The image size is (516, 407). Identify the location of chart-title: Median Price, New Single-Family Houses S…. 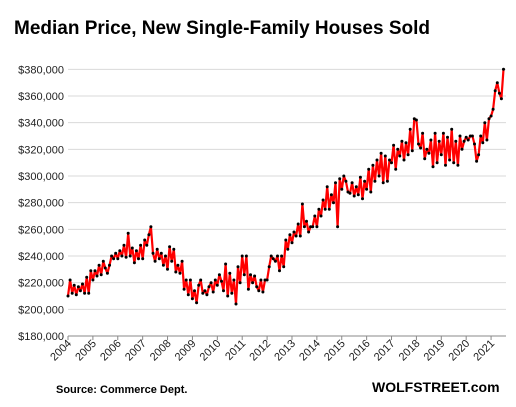
(222, 28).